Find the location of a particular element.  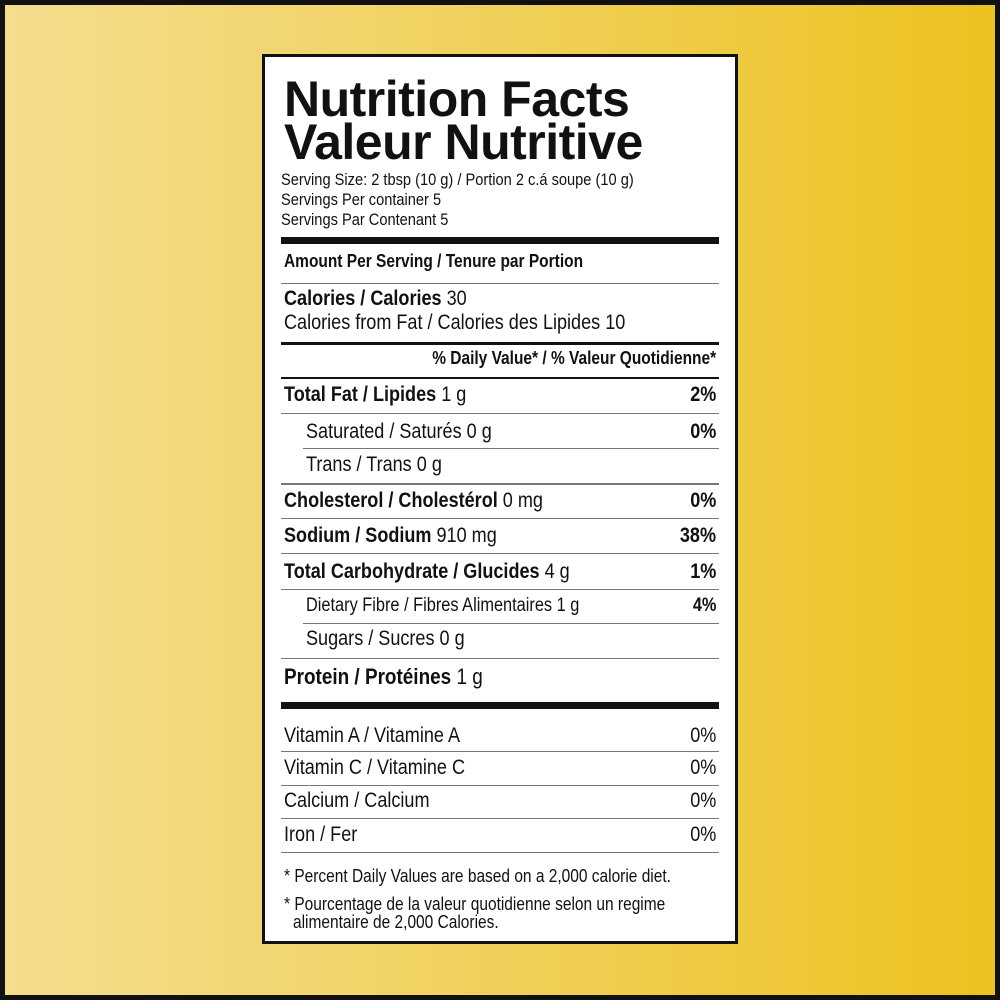

footnote-french-line2: alimentaire de 2,000 Calories. is located at coordinates (396, 922).